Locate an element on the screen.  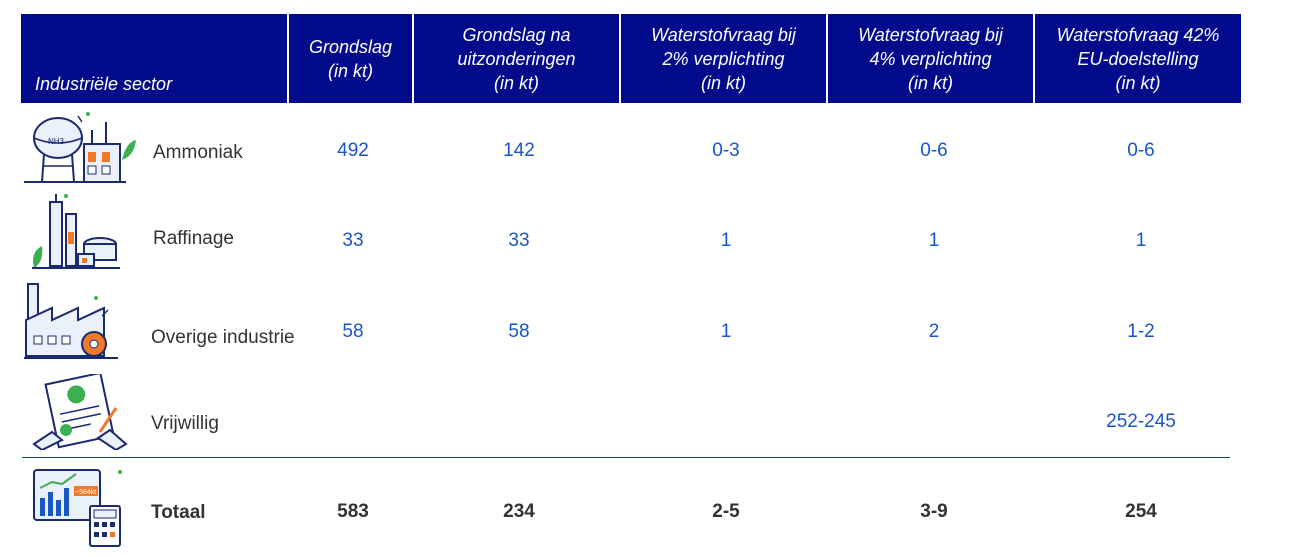
row-label-ammoniak: Ammoniak is located at coordinates (198, 152).